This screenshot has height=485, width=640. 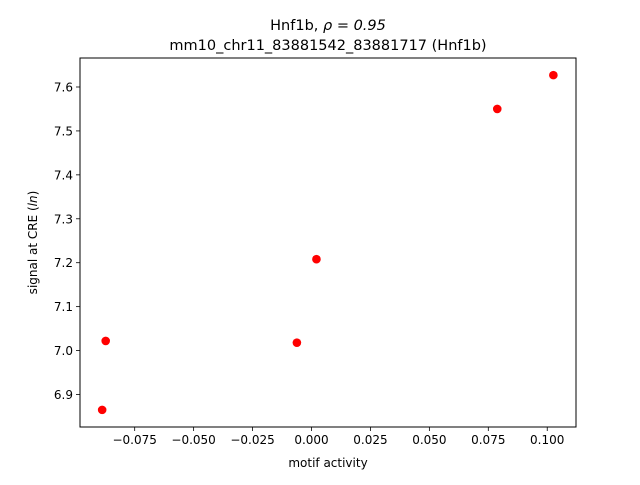 I want to click on x-tick-label: 0.075, so click(x=488, y=440).